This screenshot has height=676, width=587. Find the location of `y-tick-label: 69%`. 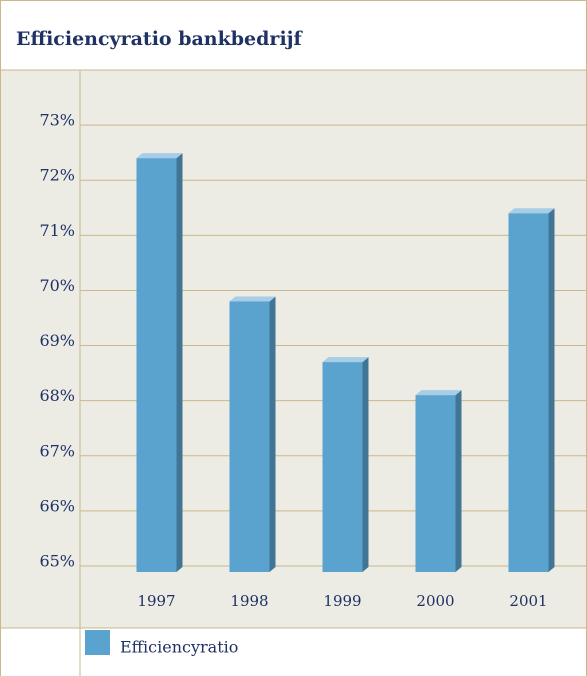

y-tick-label: 69% is located at coordinates (57, 340).